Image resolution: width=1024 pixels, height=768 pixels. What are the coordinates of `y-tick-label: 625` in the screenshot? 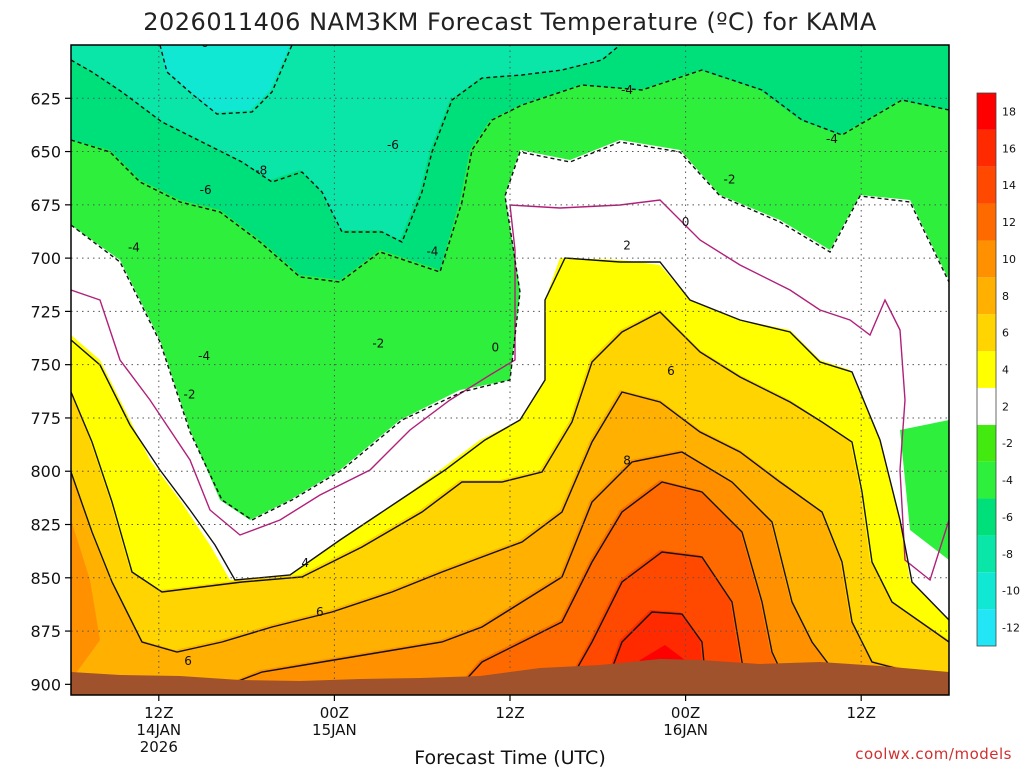 It's located at (45, 98).